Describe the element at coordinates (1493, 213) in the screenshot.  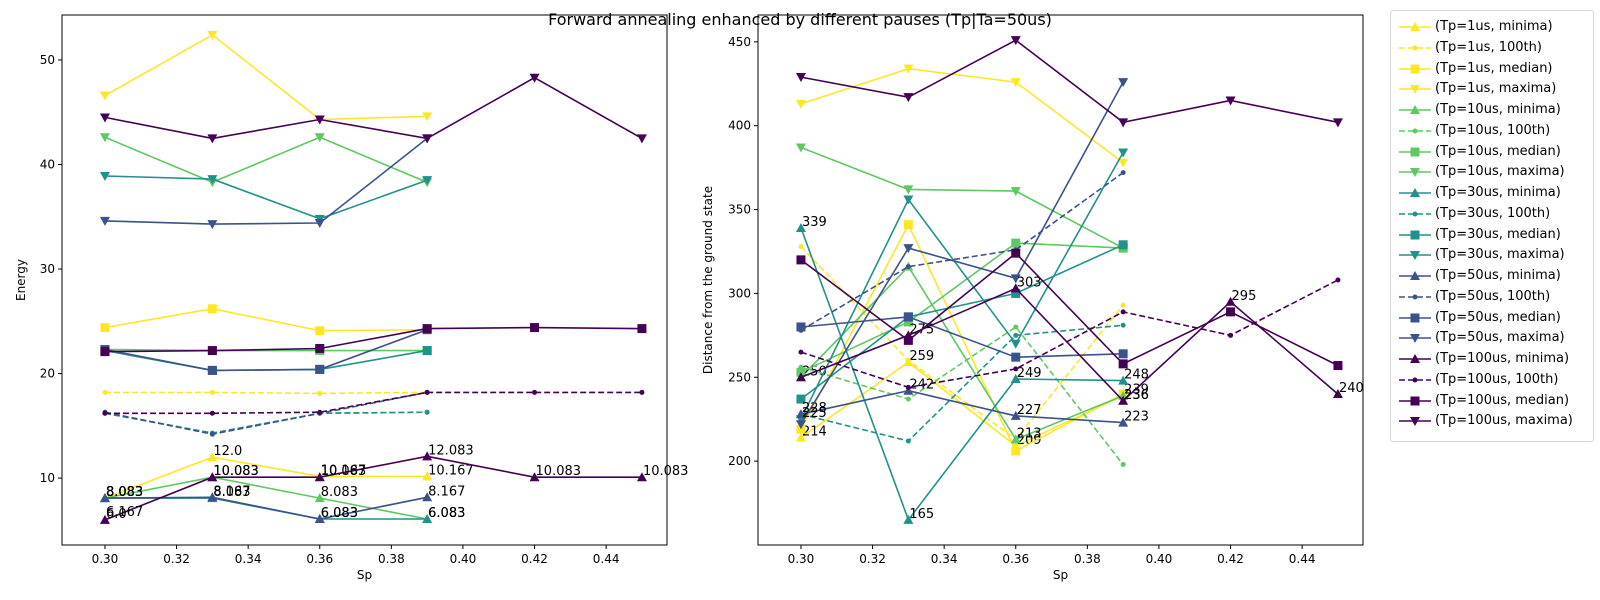
I see `legend-label: (Tp=30us, 100th)` at that location.